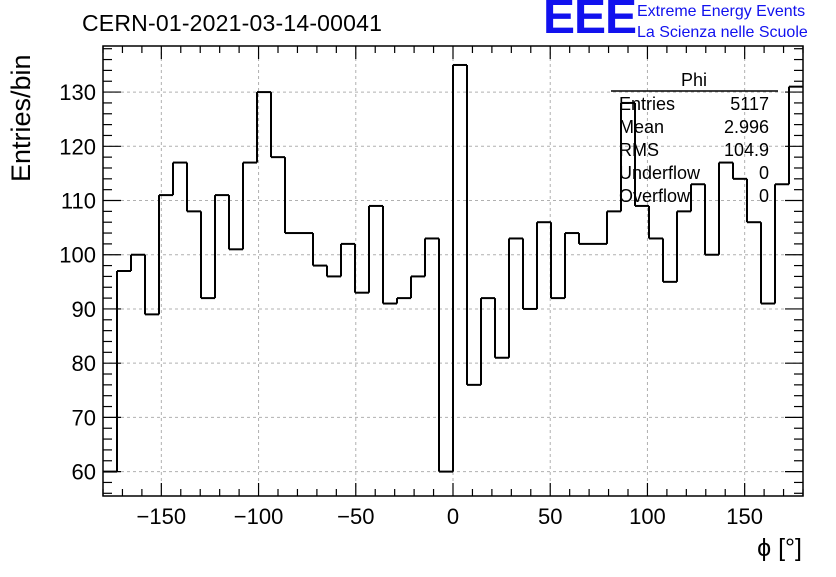 This screenshot has height=577, width=836. What do you see at coordinates (84, 472) in the screenshot?
I see `y-tick-label: 60` at bounding box center [84, 472].